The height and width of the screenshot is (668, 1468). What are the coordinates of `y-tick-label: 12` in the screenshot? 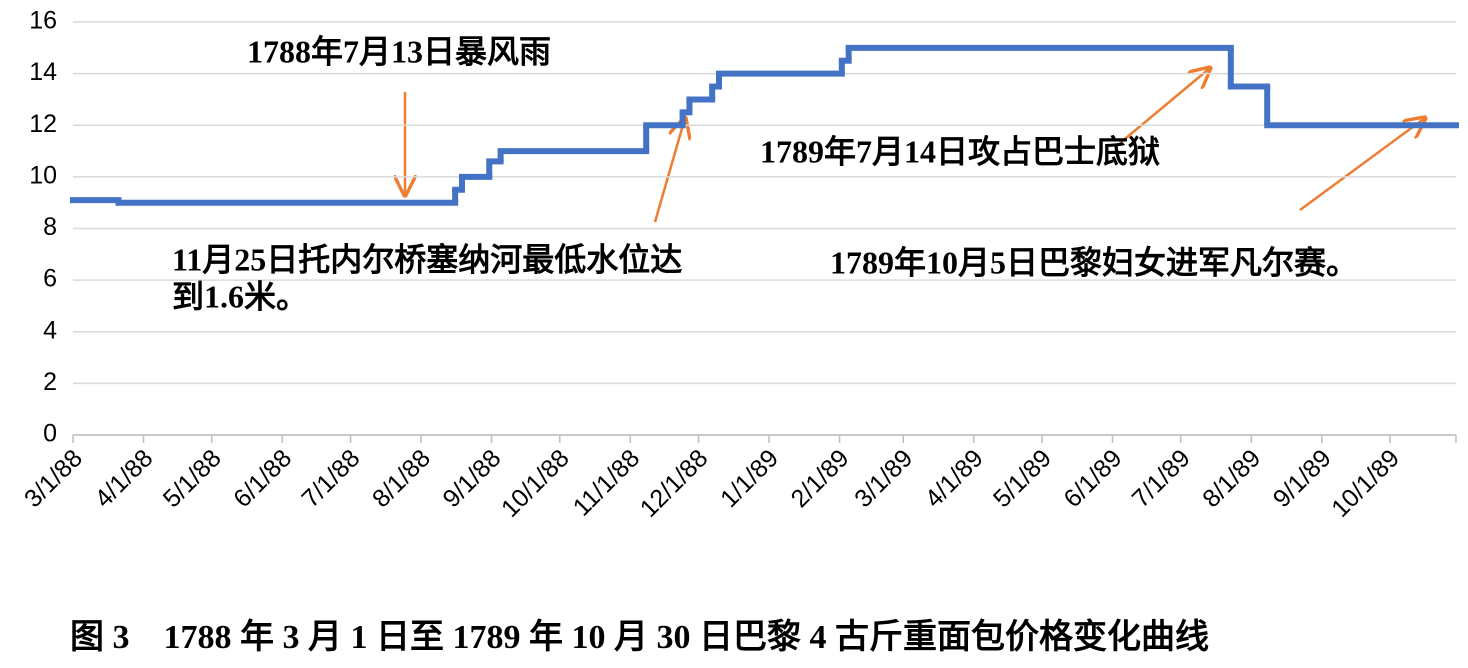 It's located at (43, 124).